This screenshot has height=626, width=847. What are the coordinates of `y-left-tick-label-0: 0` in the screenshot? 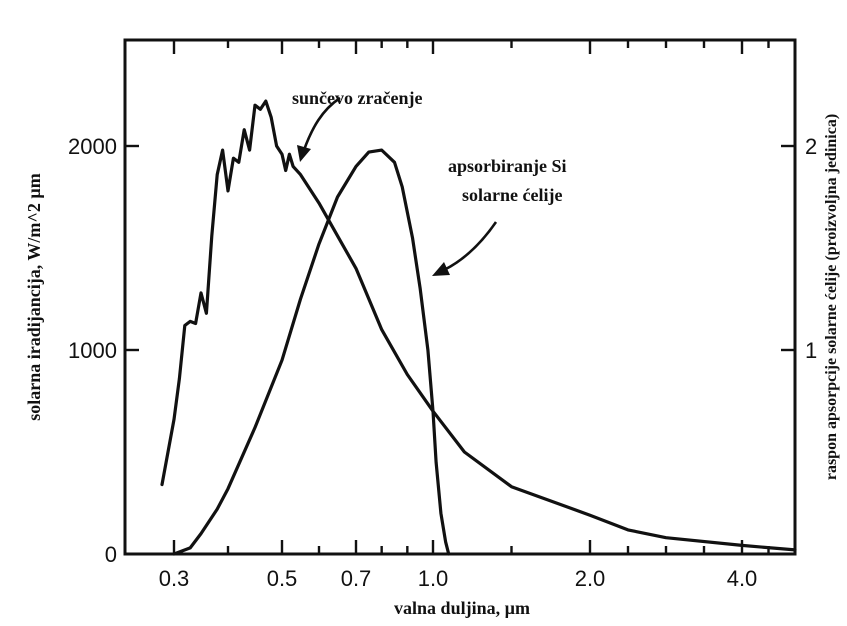 It's located at (111, 554).